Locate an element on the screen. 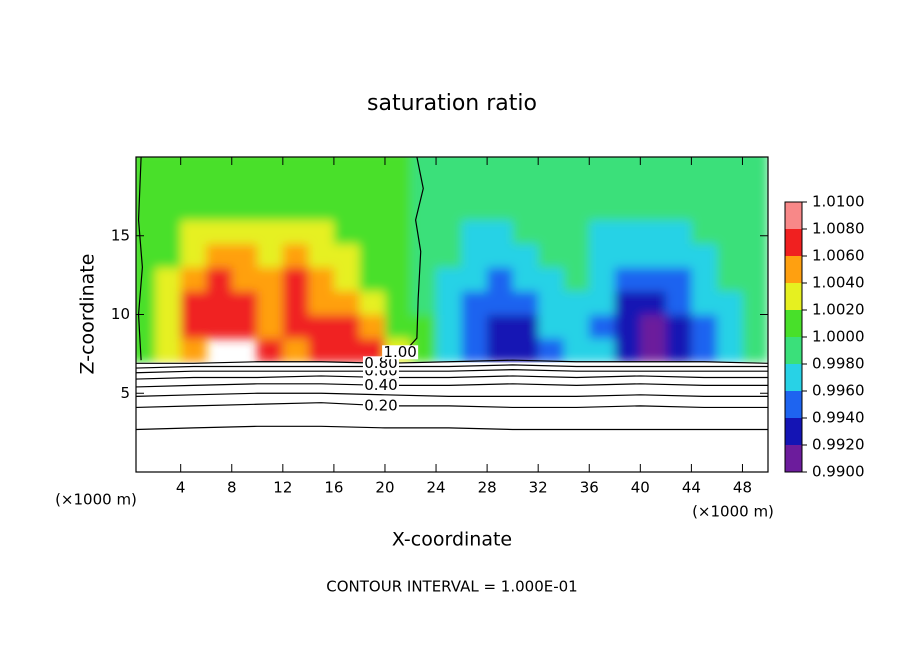 The image size is (904, 654). x-unit: (×1000 m) is located at coordinates (733, 512).